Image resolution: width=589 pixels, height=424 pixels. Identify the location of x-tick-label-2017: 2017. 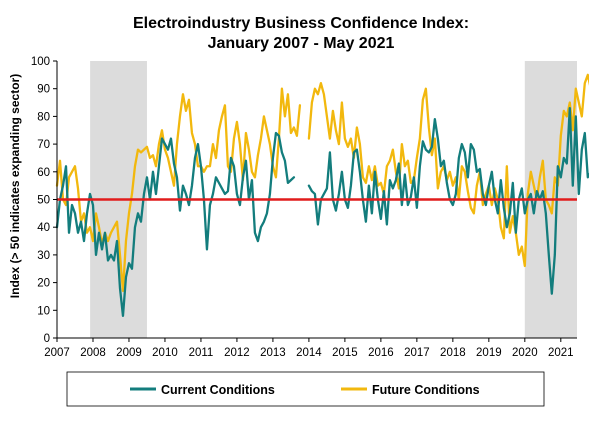
(417, 353).